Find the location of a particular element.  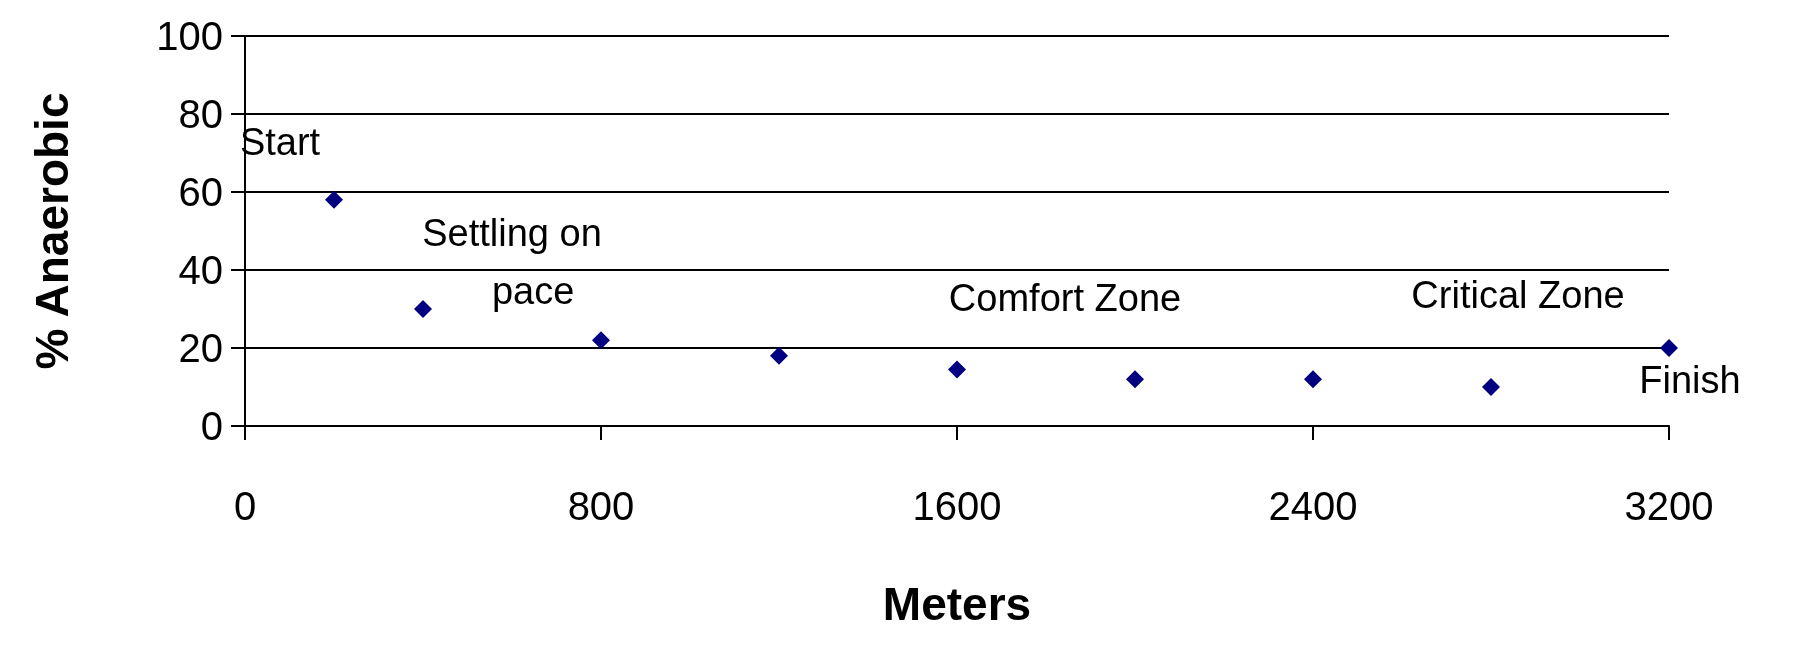

annotation: Settling on pace is located at coordinates (512, 262).